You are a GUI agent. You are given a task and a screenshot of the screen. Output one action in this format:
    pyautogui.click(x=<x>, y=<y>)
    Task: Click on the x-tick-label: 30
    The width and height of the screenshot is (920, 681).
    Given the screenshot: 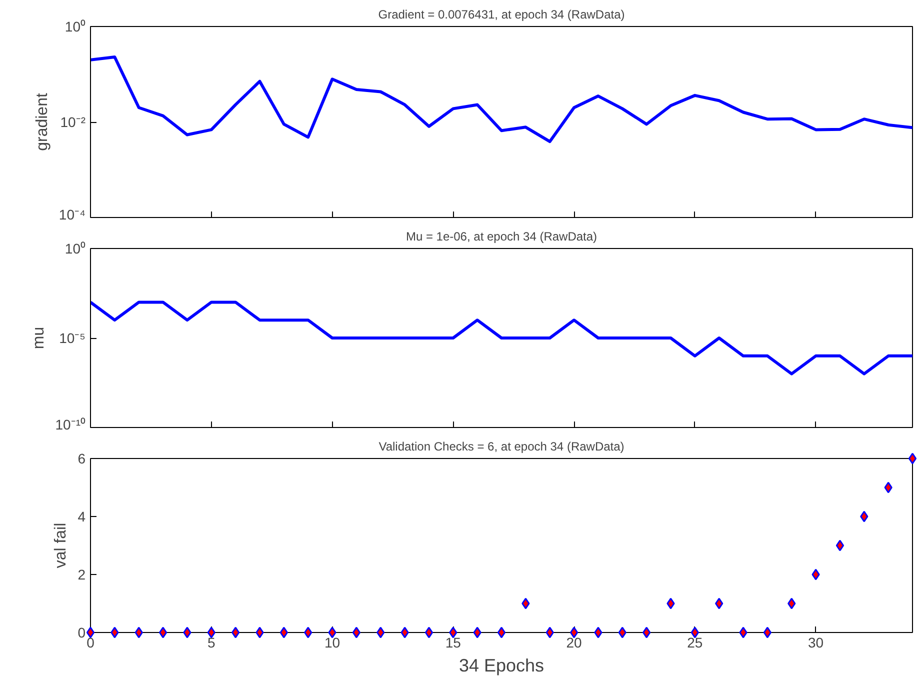 What is the action you would take?
    pyautogui.click(x=816, y=642)
    